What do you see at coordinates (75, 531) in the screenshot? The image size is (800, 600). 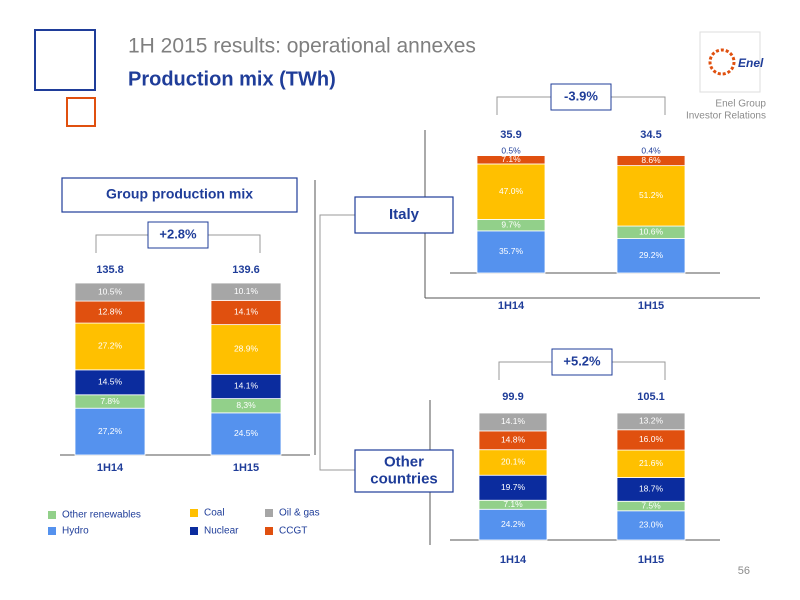 I see `legend-label: Hydro` at bounding box center [75, 531].